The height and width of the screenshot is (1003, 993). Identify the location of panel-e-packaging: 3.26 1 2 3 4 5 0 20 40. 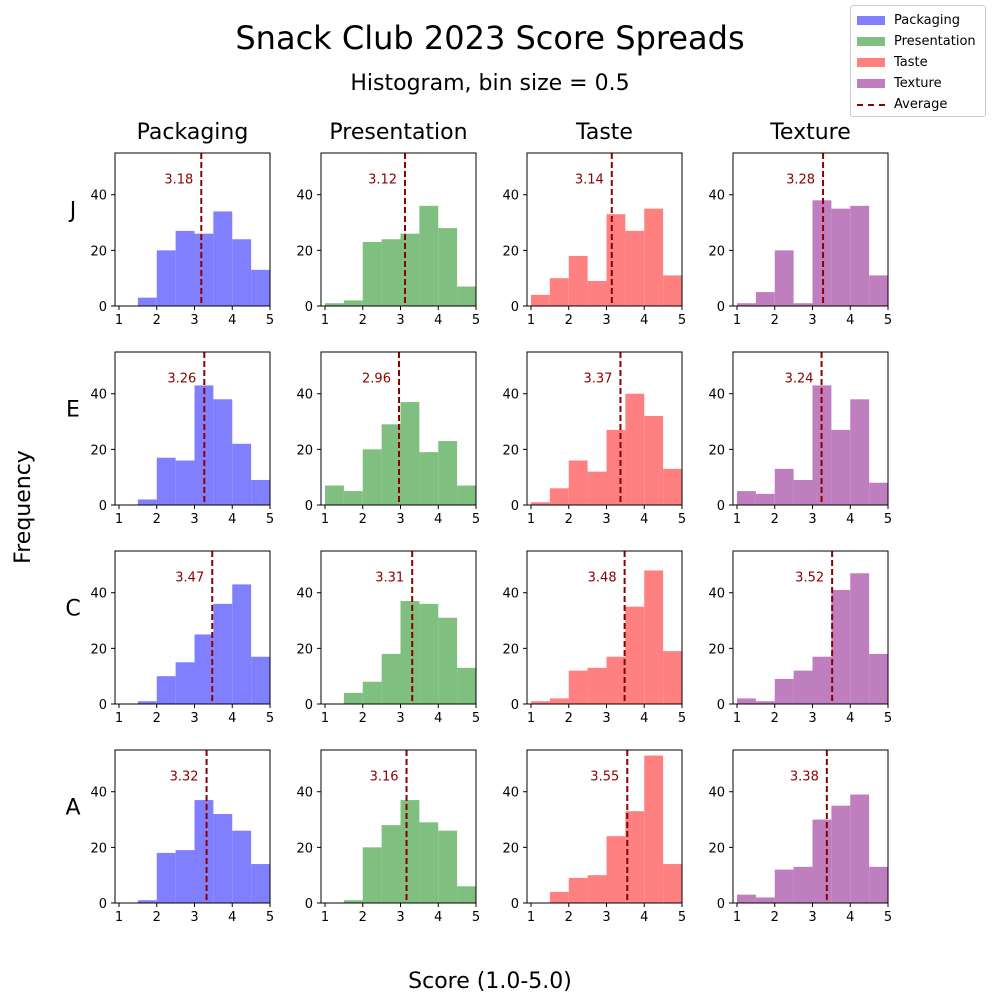
(182, 439).